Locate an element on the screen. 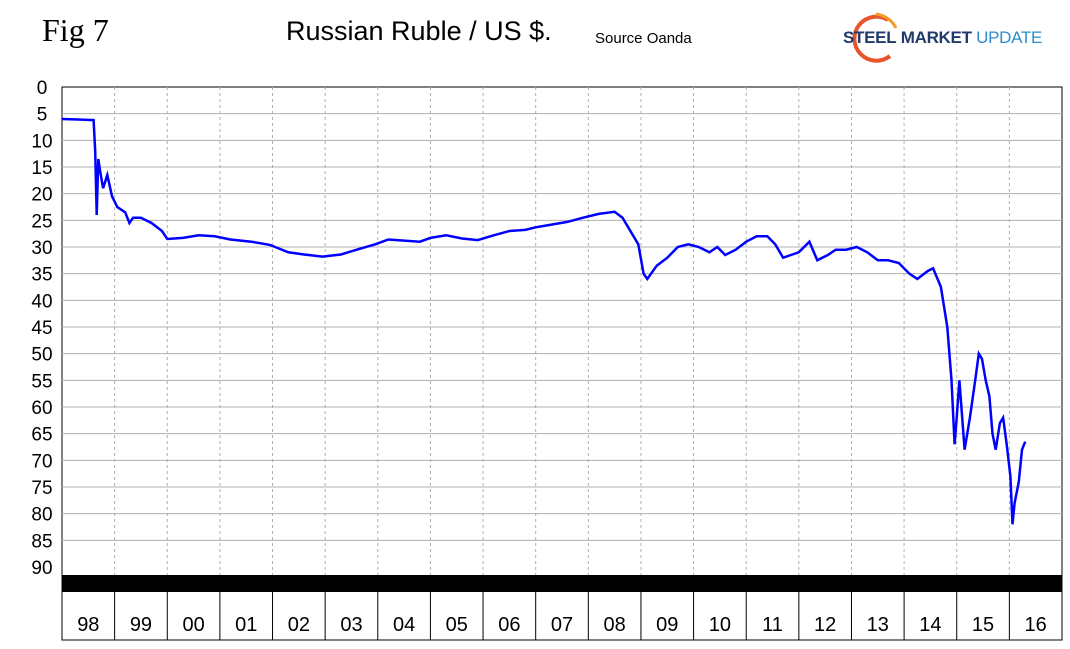 This screenshot has width=1070, height=649. y-tick-label: 5 is located at coordinates (42, 115).